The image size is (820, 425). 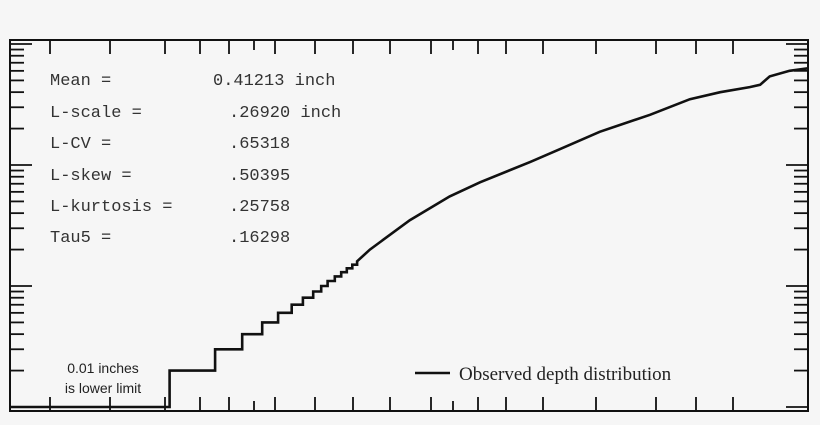 I want to click on stat-value-lskew: .50395, so click(x=259, y=176).